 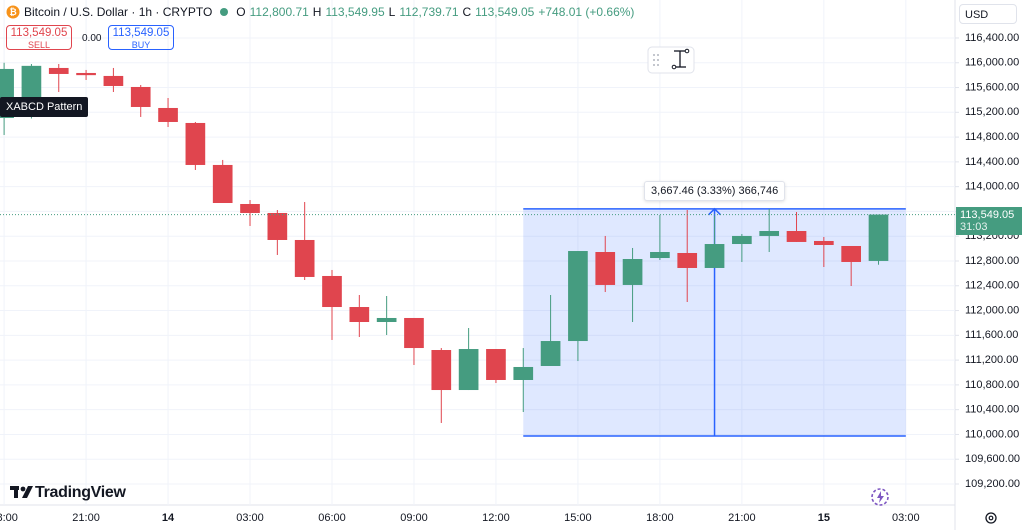 What do you see at coordinates (355, 12) in the screenshot?
I see `ohlc-value: 113,549.95` at bounding box center [355, 12].